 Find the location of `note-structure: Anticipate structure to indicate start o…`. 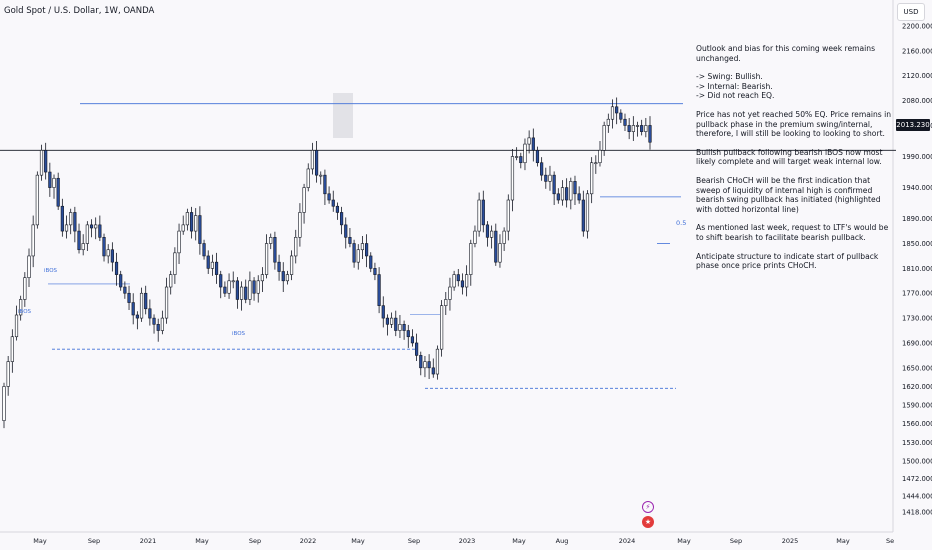

note-structure: Anticipate structure to indicate start o… is located at coordinates (787, 261).